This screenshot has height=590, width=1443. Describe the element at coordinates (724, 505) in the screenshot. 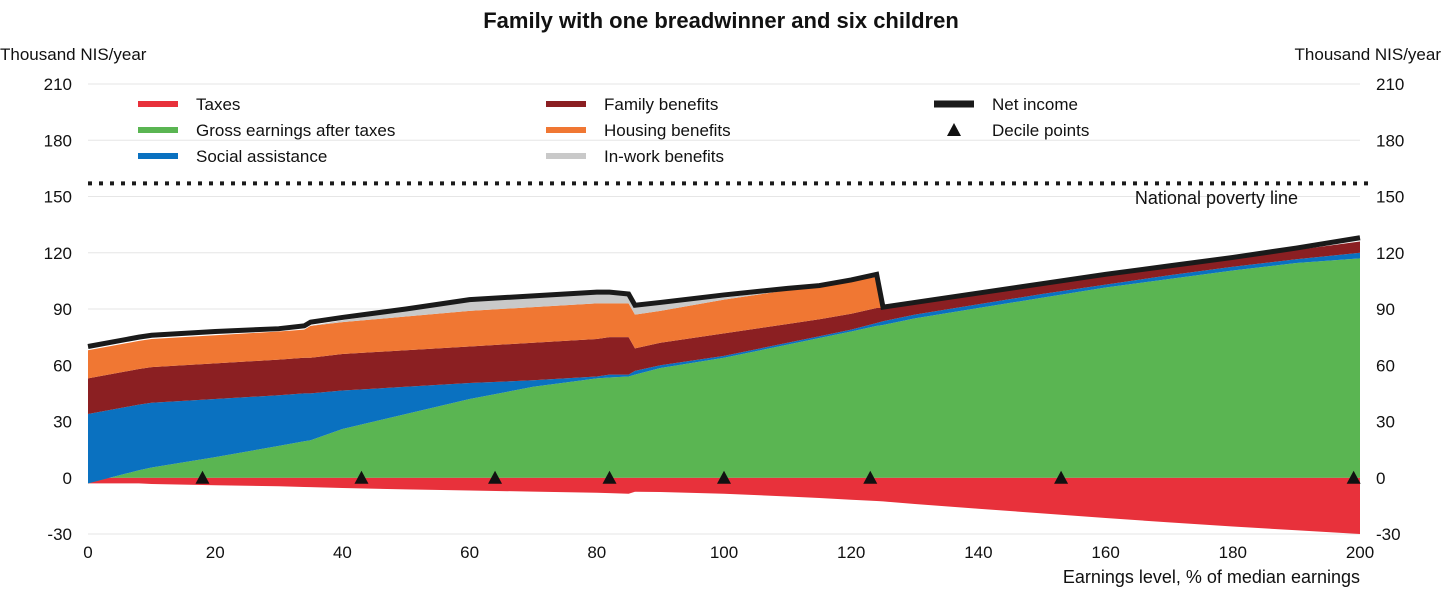

I see `area-taxes` at that location.